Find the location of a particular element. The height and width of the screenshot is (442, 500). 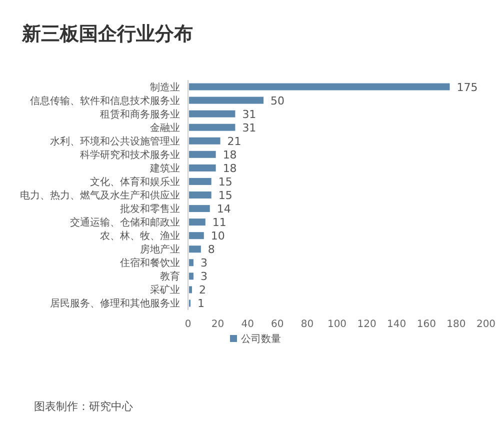

y-tick-label: 建筑业 is located at coordinates (164, 168).